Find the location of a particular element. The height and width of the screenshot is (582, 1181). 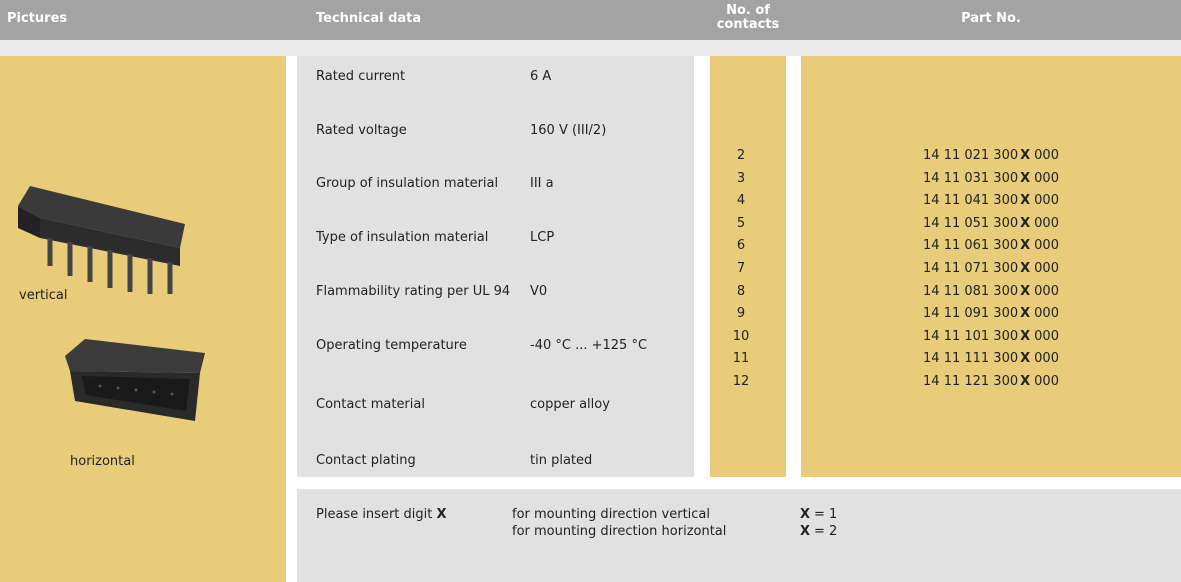

tech-value: III a is located at coordinates (542, 183).